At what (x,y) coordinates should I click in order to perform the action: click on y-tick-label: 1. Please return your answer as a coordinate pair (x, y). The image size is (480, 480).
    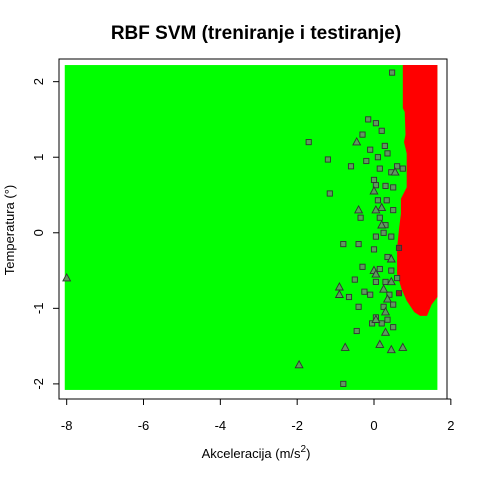
    Looking at the image, I should click on (38, 157).